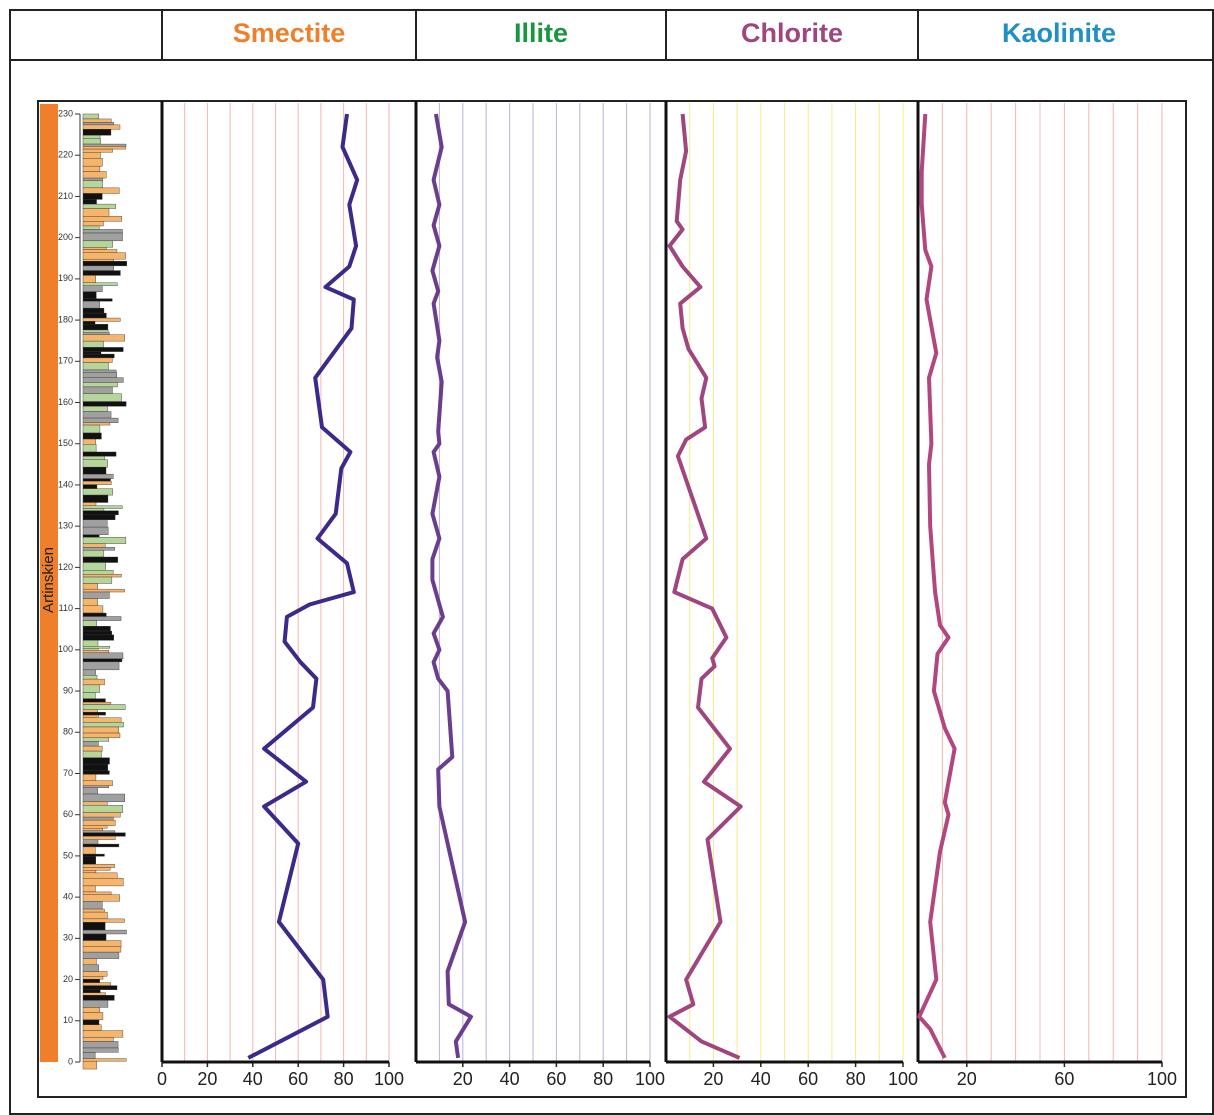 Image resolution: width=1214 pixels, height=1115 pixels. I want to click on y-tick-label: 220, so click(65, 155).